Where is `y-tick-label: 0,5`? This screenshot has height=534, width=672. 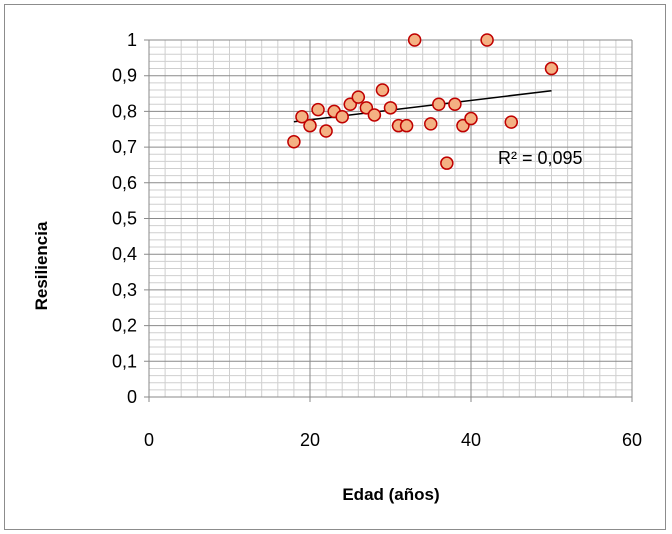
y-tick-label: 0,5 is located at coordinates (124, 219).